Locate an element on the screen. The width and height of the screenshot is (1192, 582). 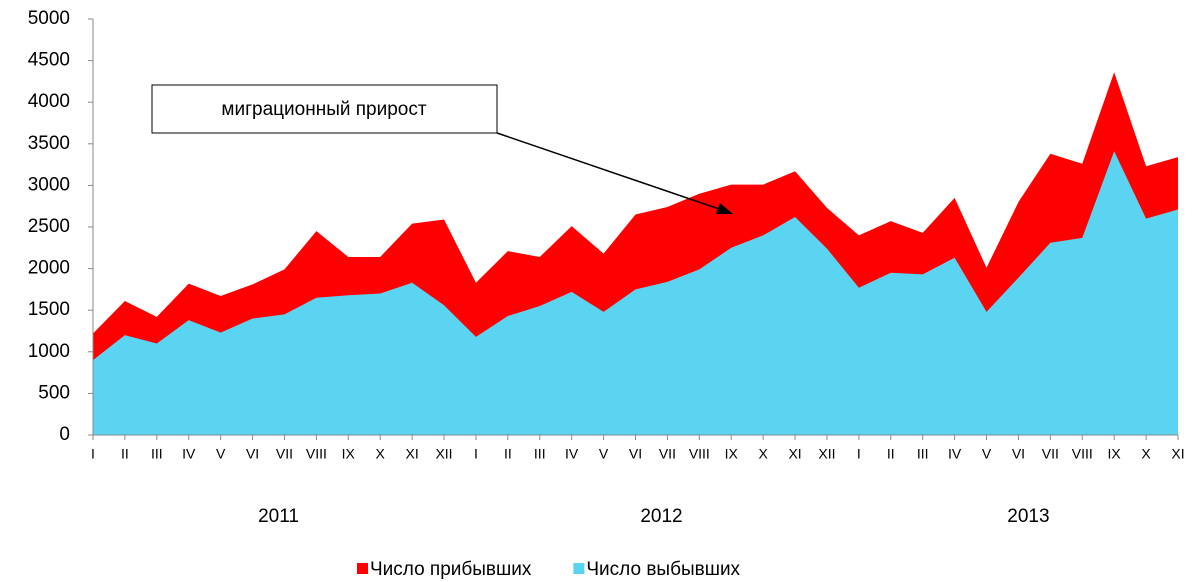
y-tick-label: 5000 is located at coordinates (49, 18).